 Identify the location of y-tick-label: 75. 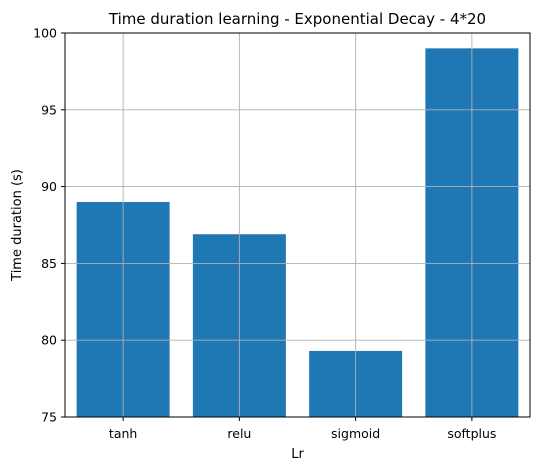
(49, 417).